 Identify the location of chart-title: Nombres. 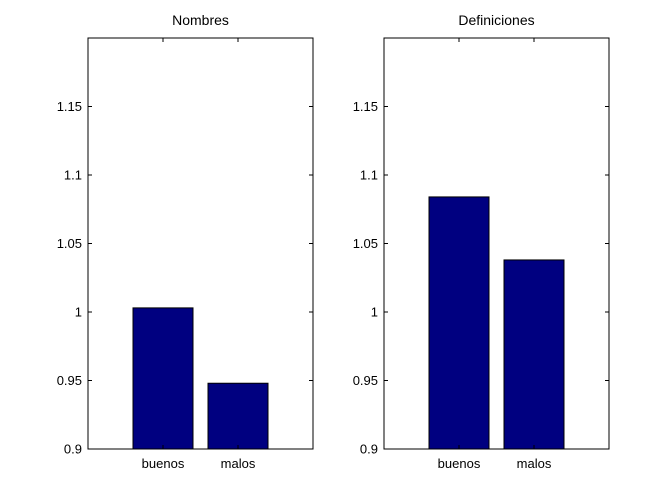
(200, 20).